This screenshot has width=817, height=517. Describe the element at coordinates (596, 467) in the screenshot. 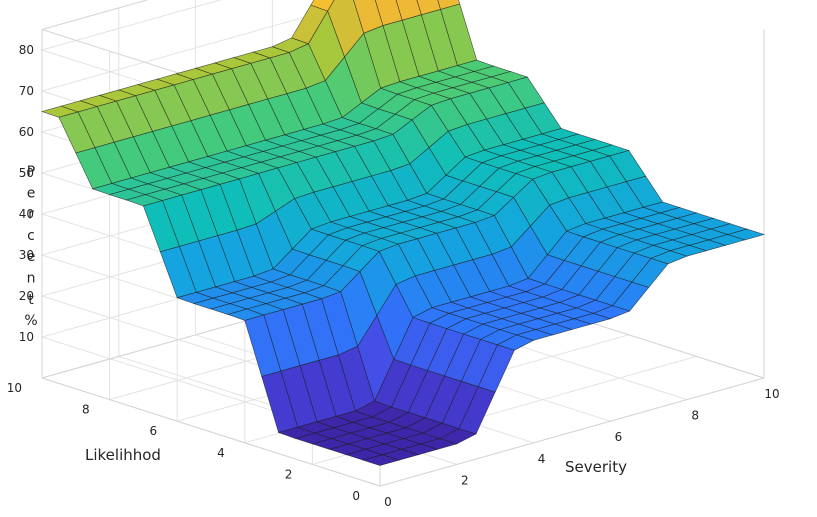

I see `x-axis-label: Severity` at that location.